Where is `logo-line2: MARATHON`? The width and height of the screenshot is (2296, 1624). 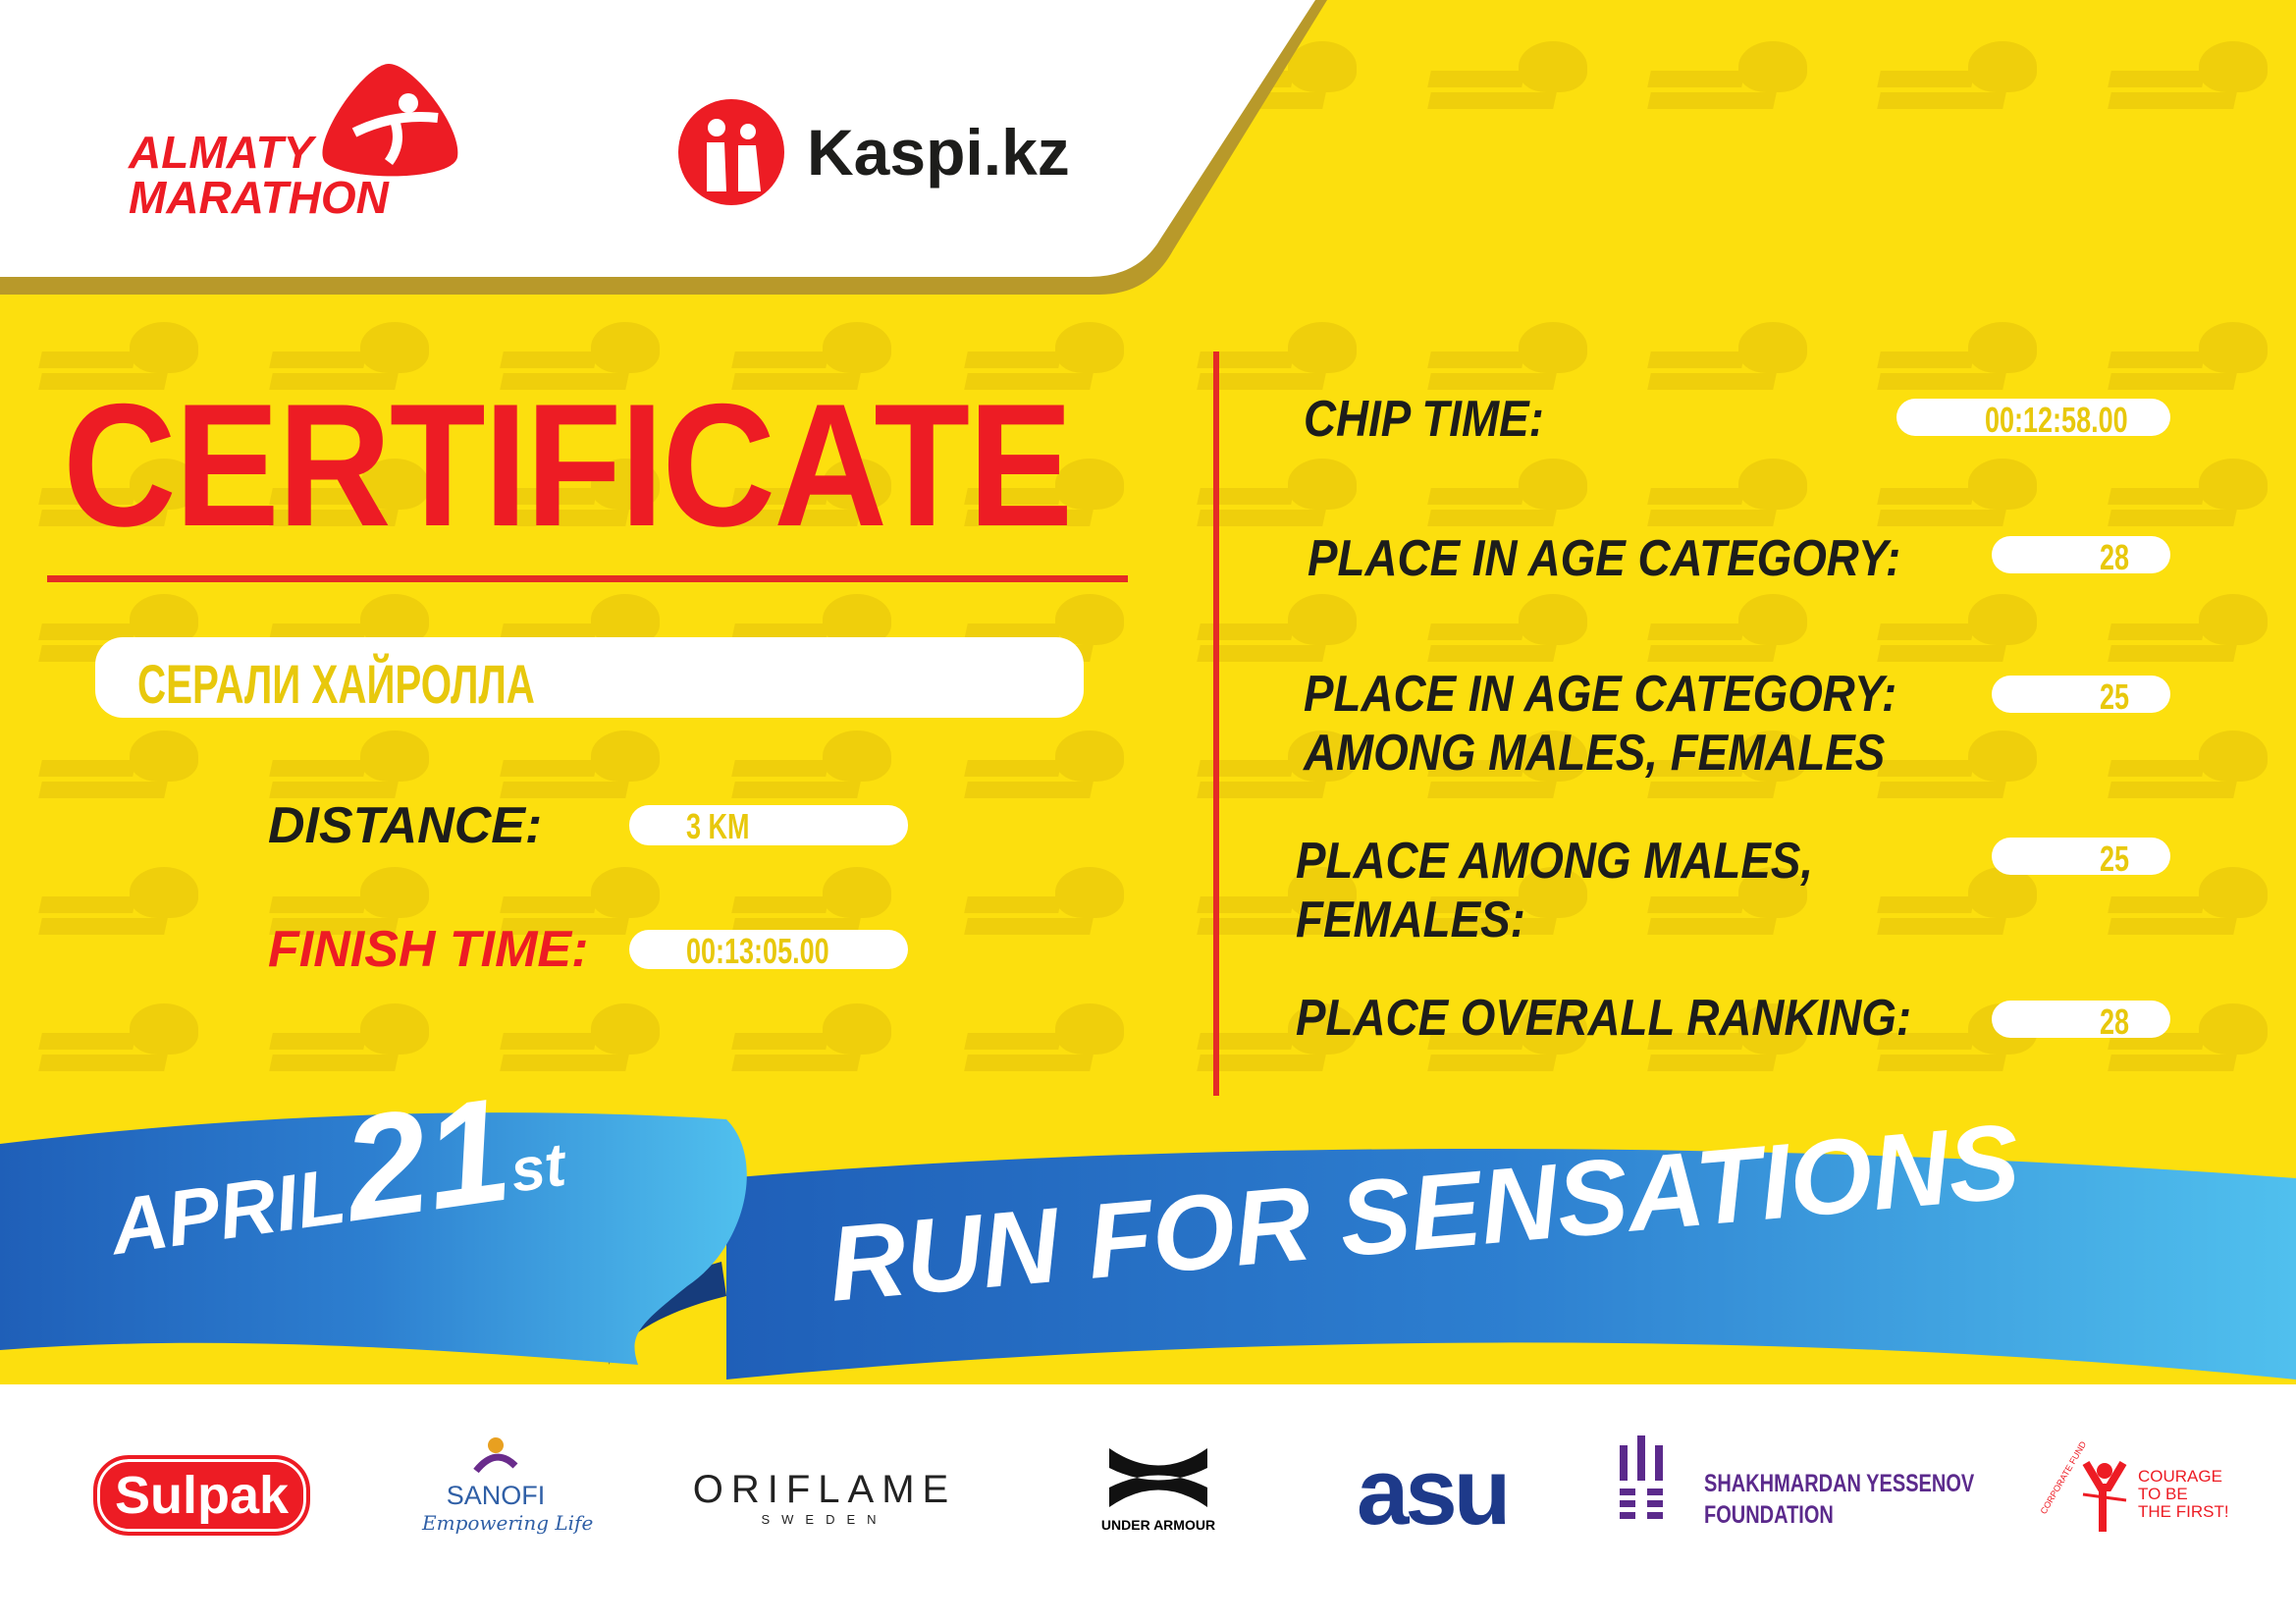
logo-line2: MARATHON is located at coordinates (259, 197).